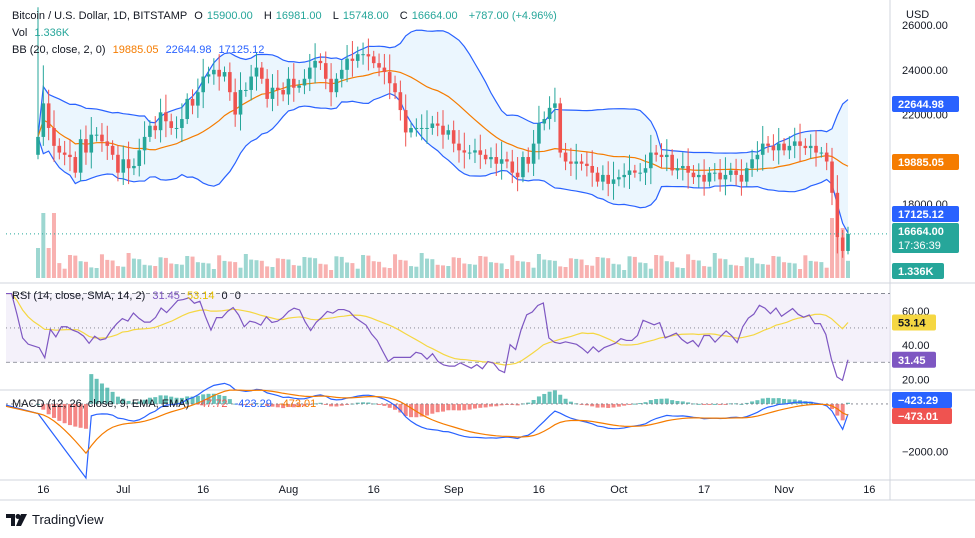 Image resolution: width=975 pixels, height=538 pixels. I want to click on currency-label: USD, so click(918, 15).